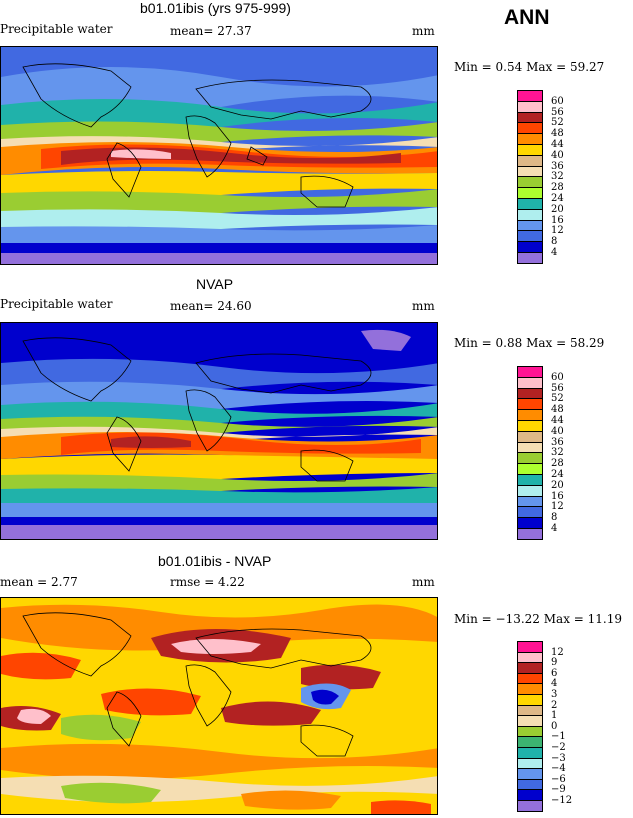  What do you see at coordinates (558, 769) in the screenshot?
I see `colorbar-label: −4` at bounding box center [558, 769].